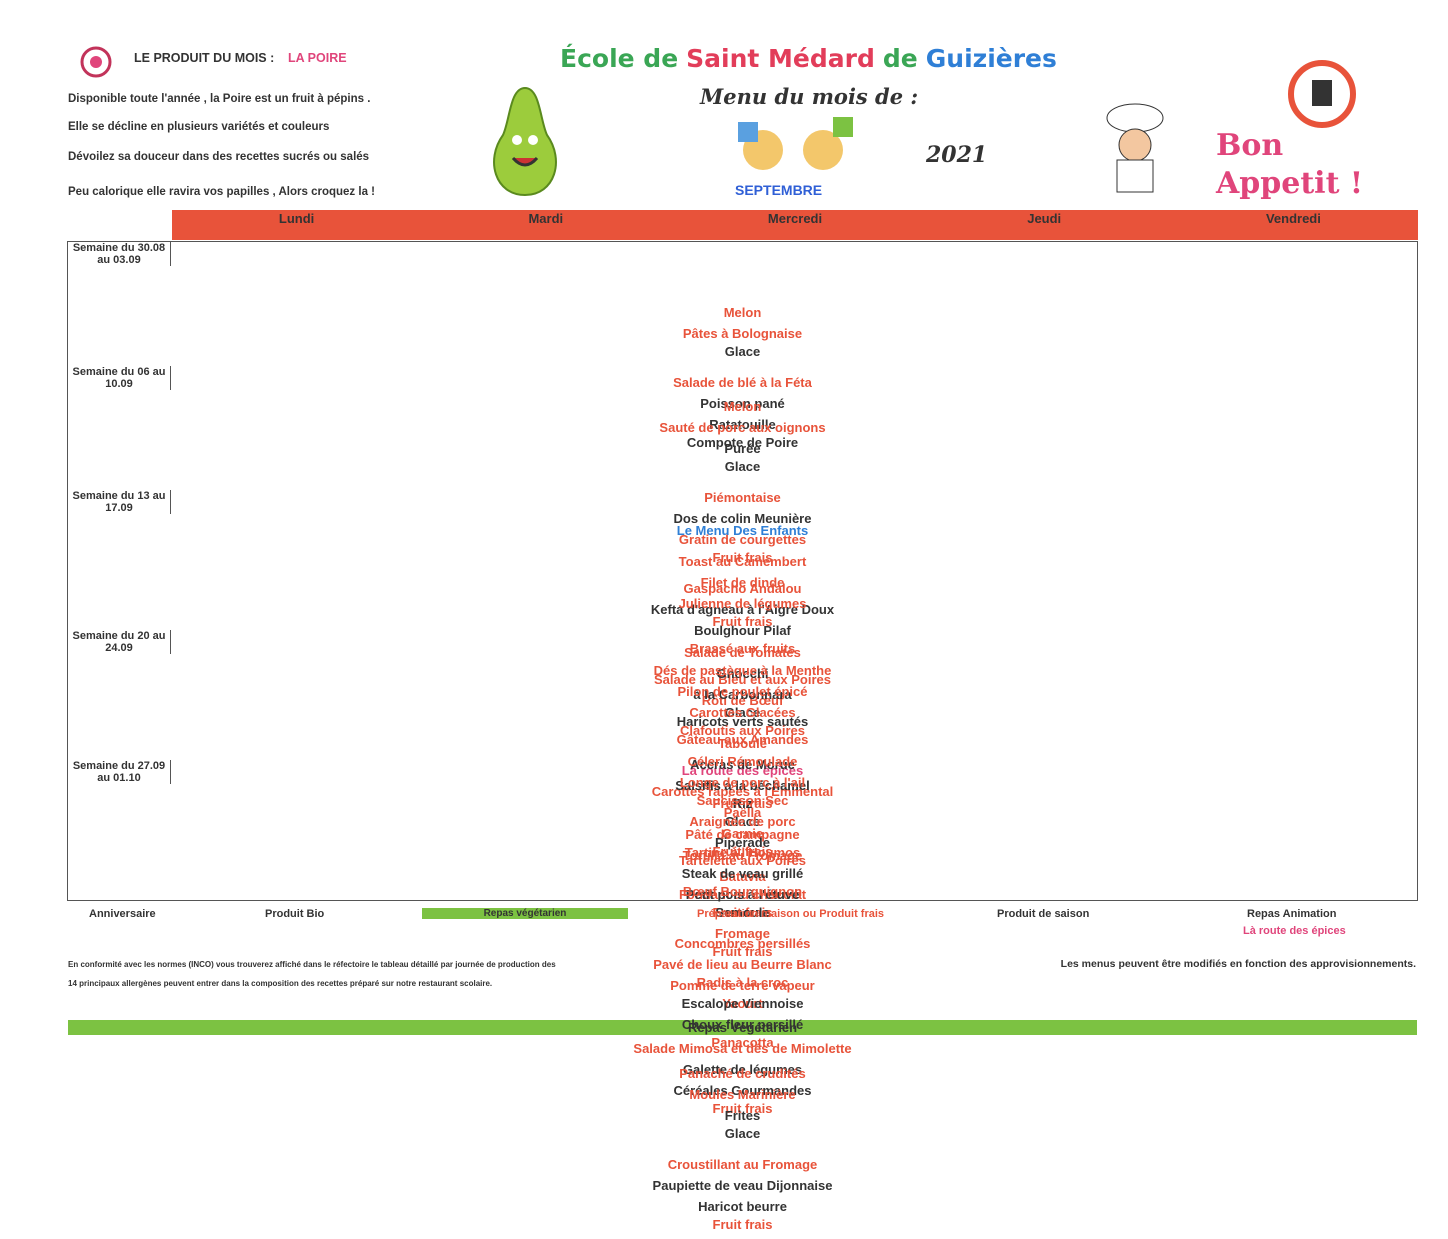 Image resolution: width=1448 pixels, height=1239 pixels. I want to click on dish: Frites, so click(742, 1115).